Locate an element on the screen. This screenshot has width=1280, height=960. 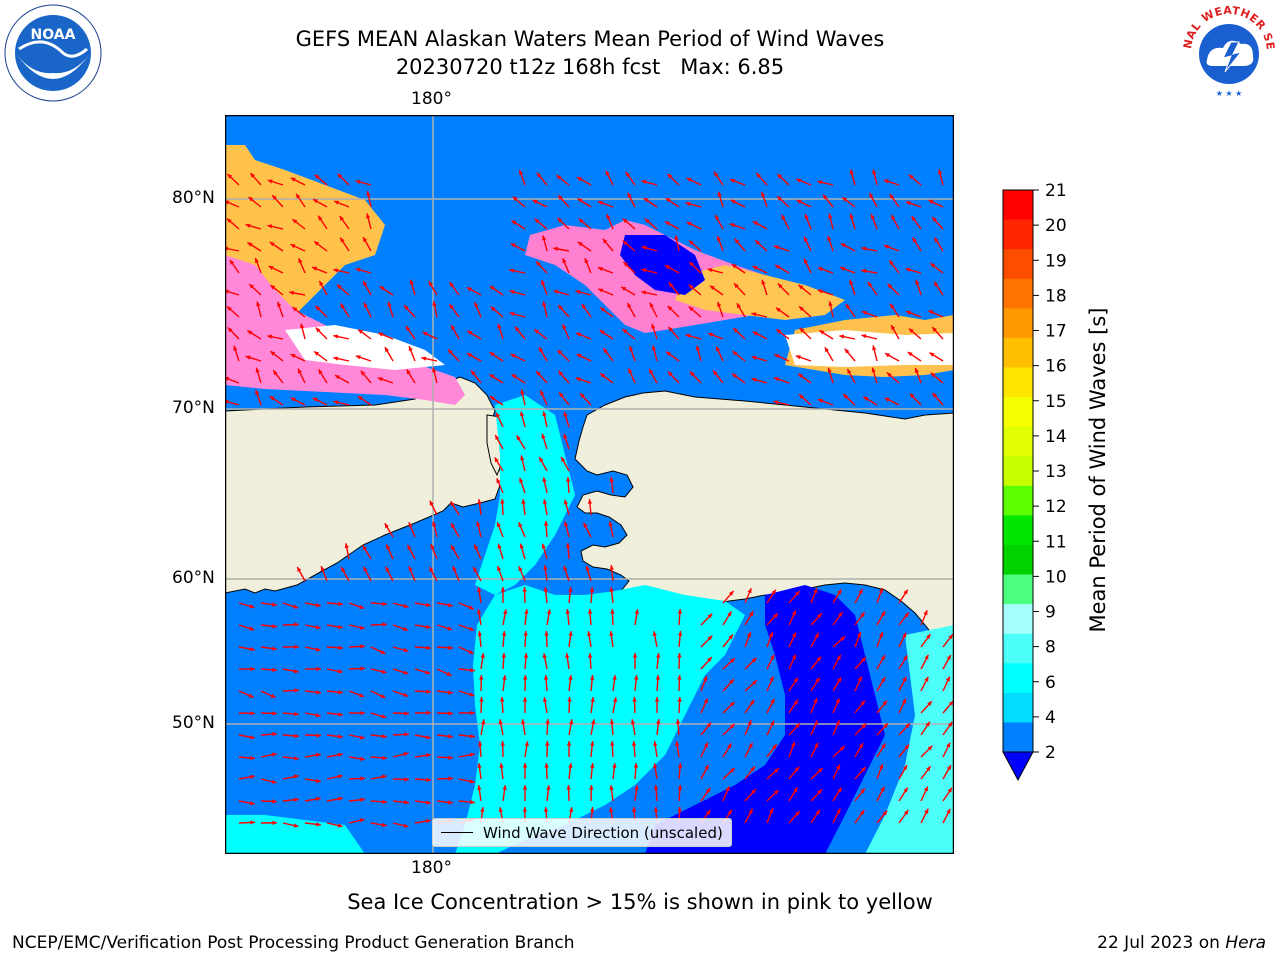
footer-date: 22 Jul 2023 on Hera is located at coordinates (1181, 943).